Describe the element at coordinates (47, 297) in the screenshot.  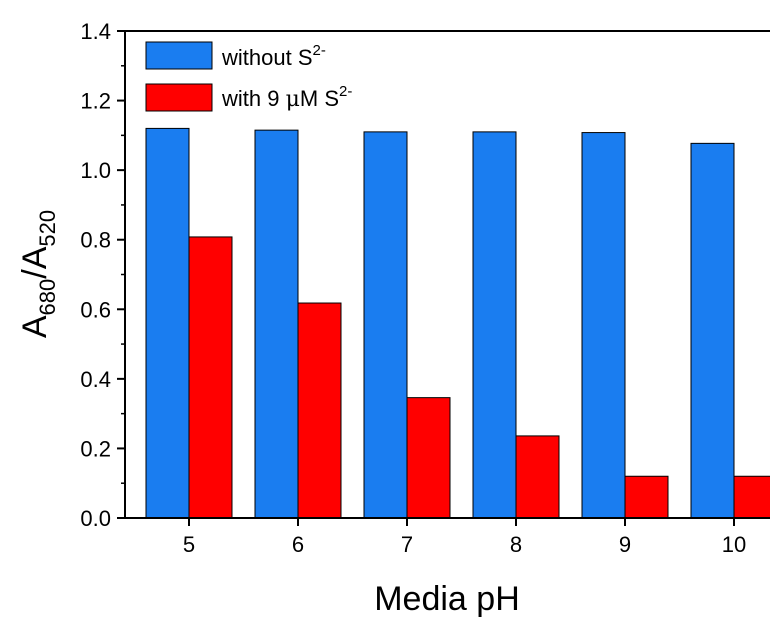
I see `y-axis-title-sub1: 680` at that location.